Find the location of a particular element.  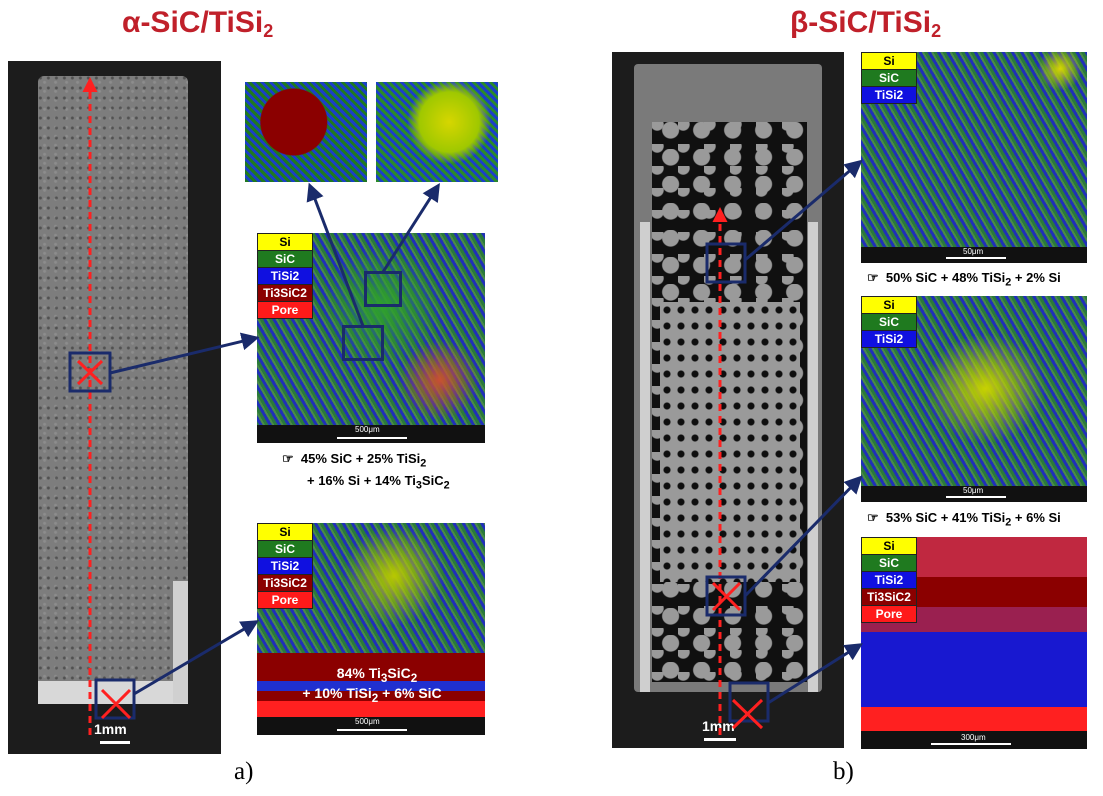

panel-a-title-text: α-SiC/TiSi is located at coordinates (193, 22).